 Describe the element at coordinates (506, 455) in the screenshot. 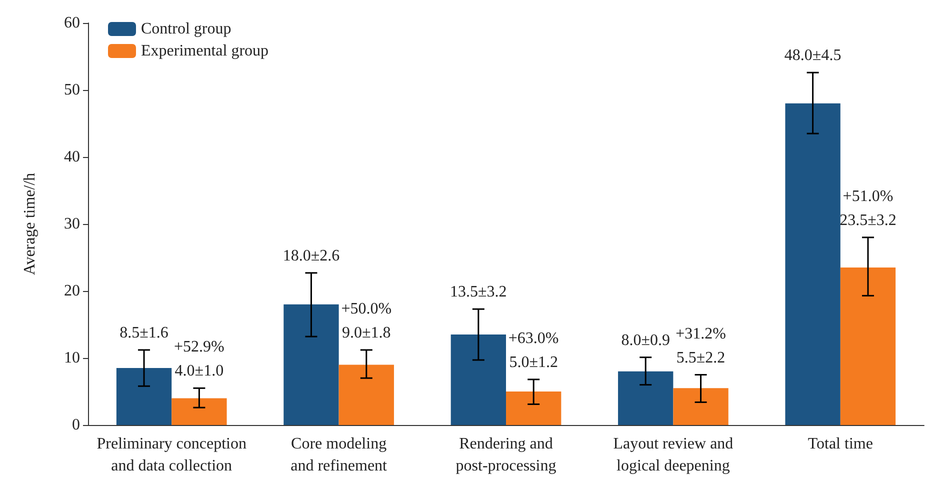

I see `x-tick-label: Rendering and post-processing` at that location.